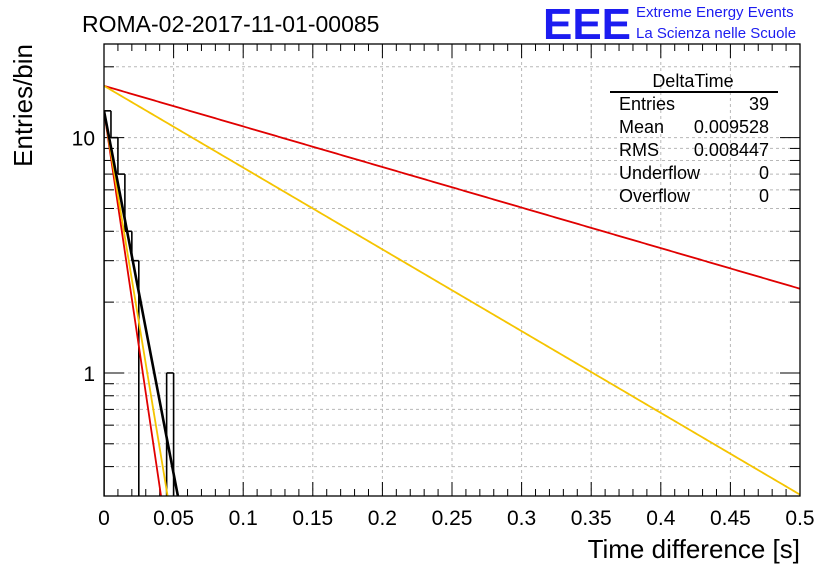  I want to click on y-tick-label: 1, so click(89, 374).